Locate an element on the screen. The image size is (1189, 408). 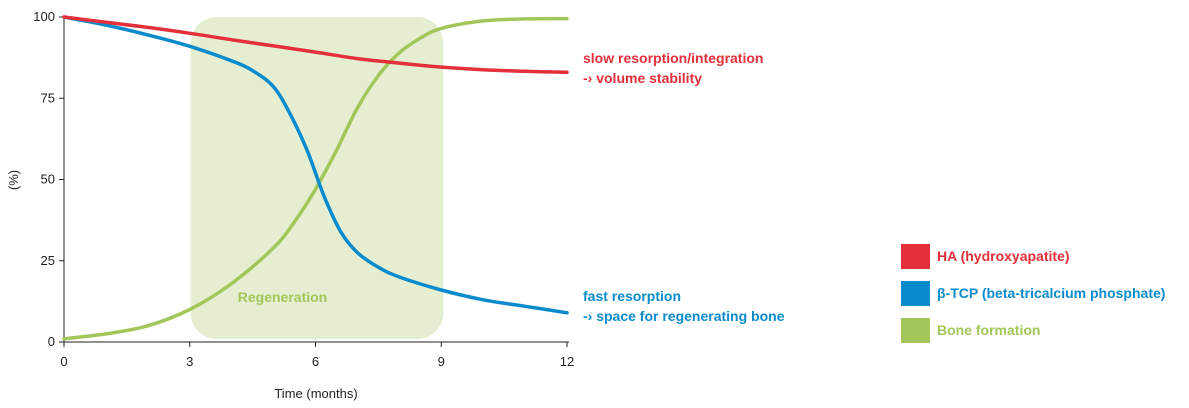
ha-line is located at coordinates (315, 45).